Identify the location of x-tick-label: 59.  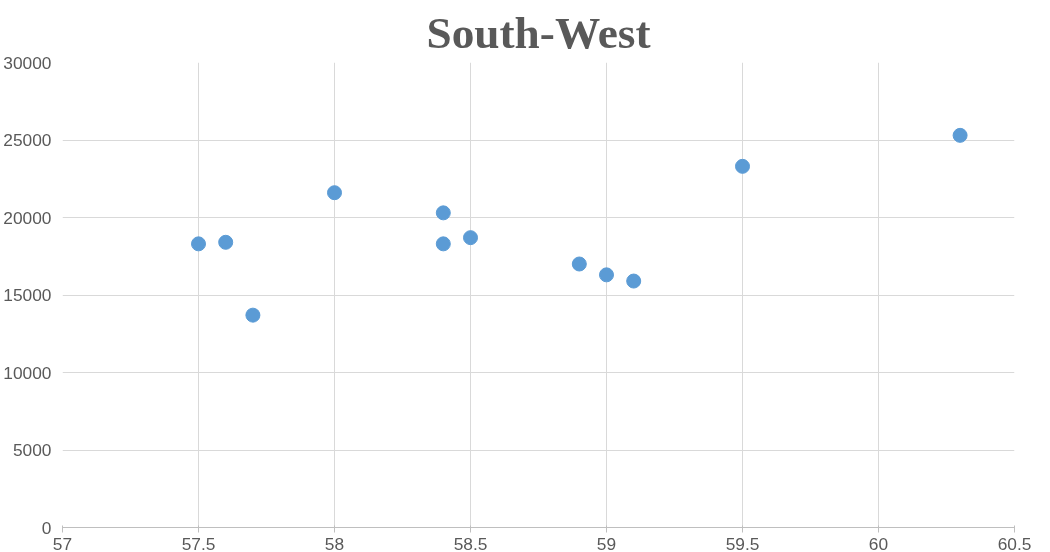
(606, 542).